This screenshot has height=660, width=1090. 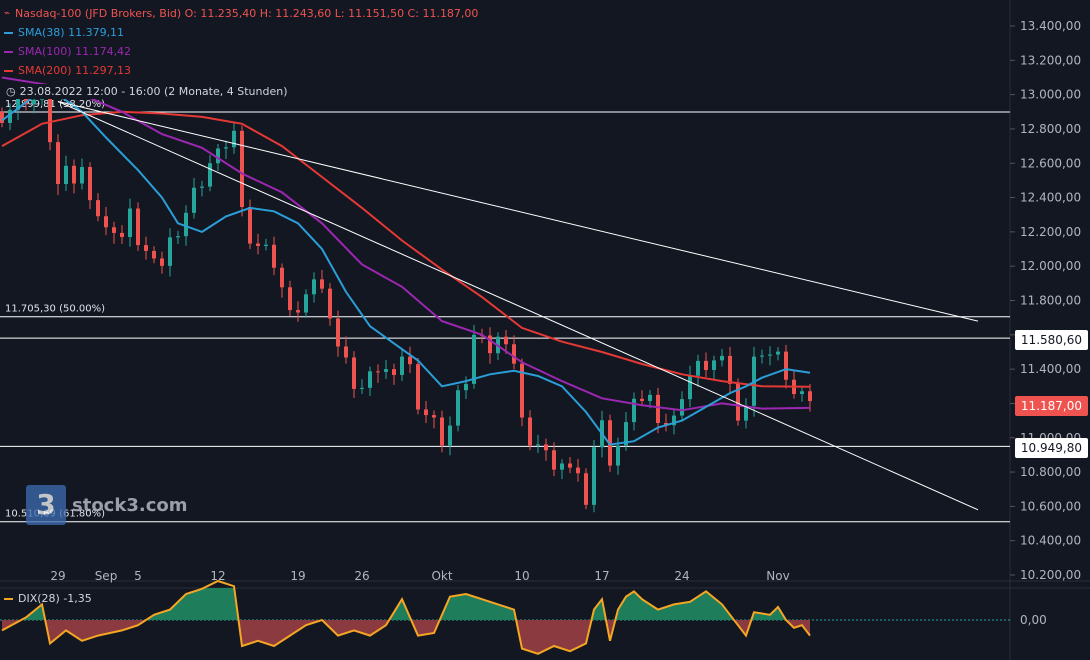 What do you see at coordinates (241, 51) in the screenshot?
I see `legend-sma100: SMA(100) 11.174,42` at bounding box center [241, 51].